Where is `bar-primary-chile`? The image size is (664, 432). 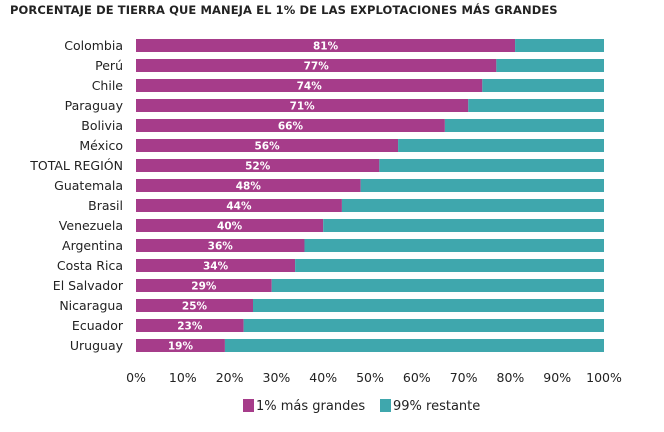
bar-primary-chile is located at coordinates (309, 85).